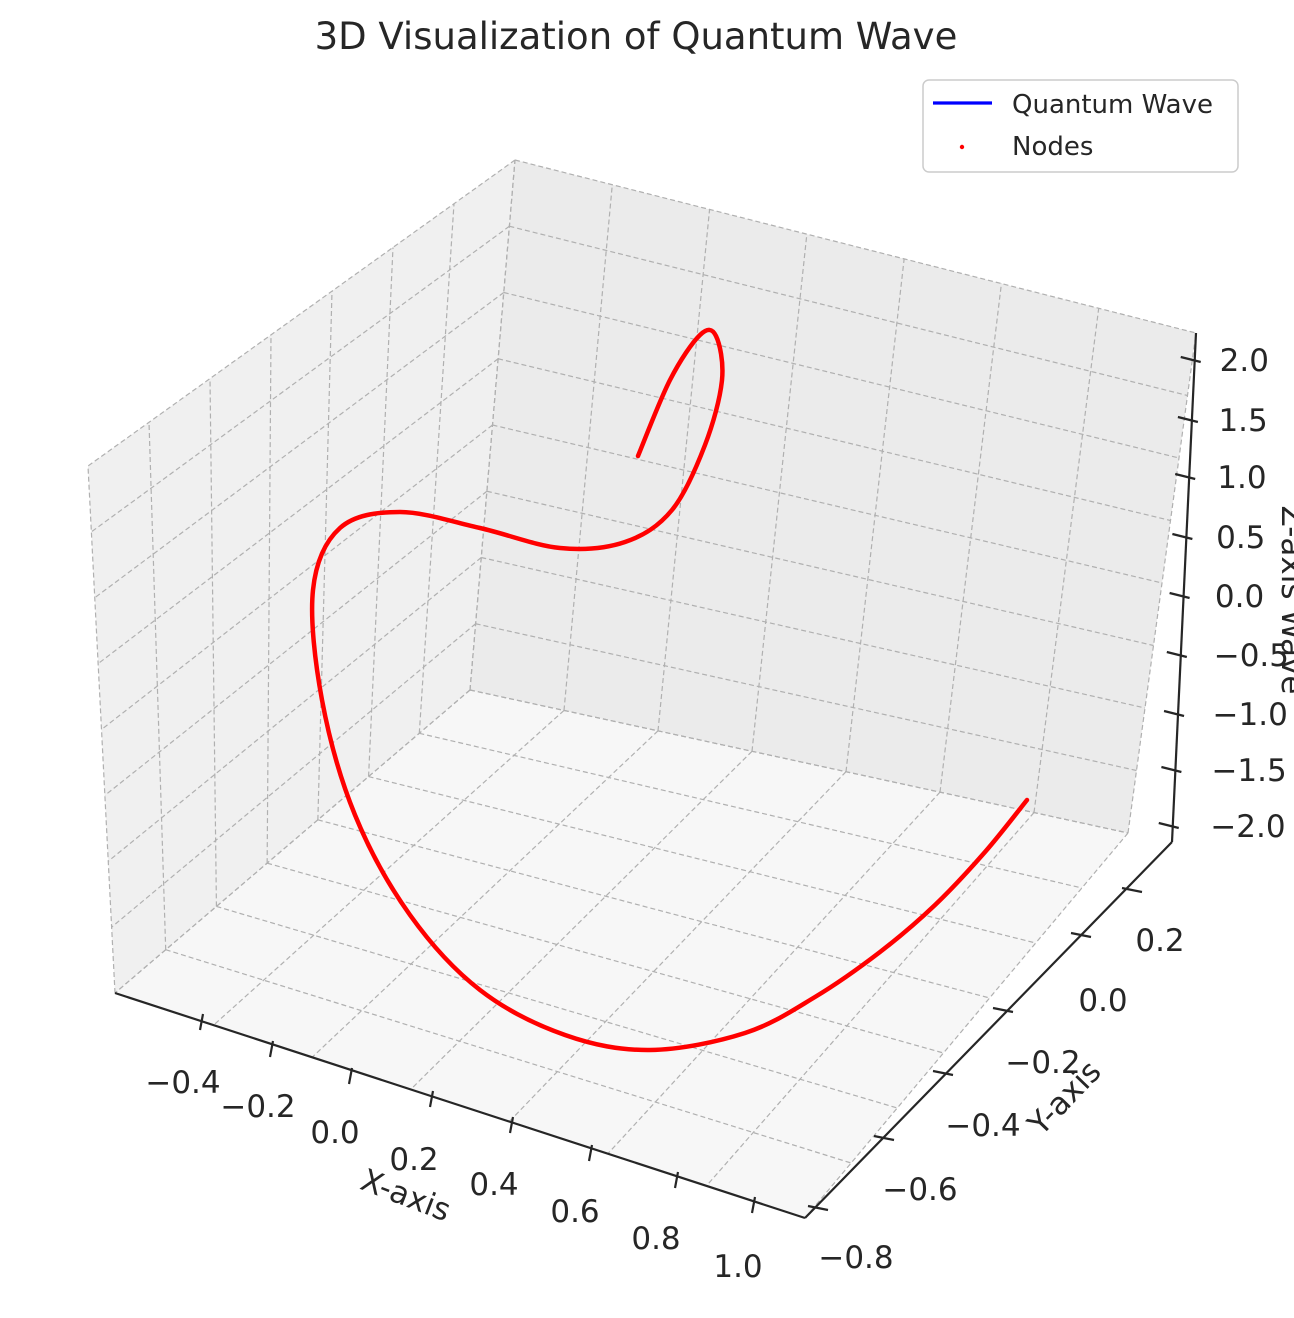 The width and height of the screenshot is (1294, 1318). What do you see at coordinates (919, 1190) in the screenshot?
I see `y-tick-label: −0.6` at bounding box center [919, 1190].